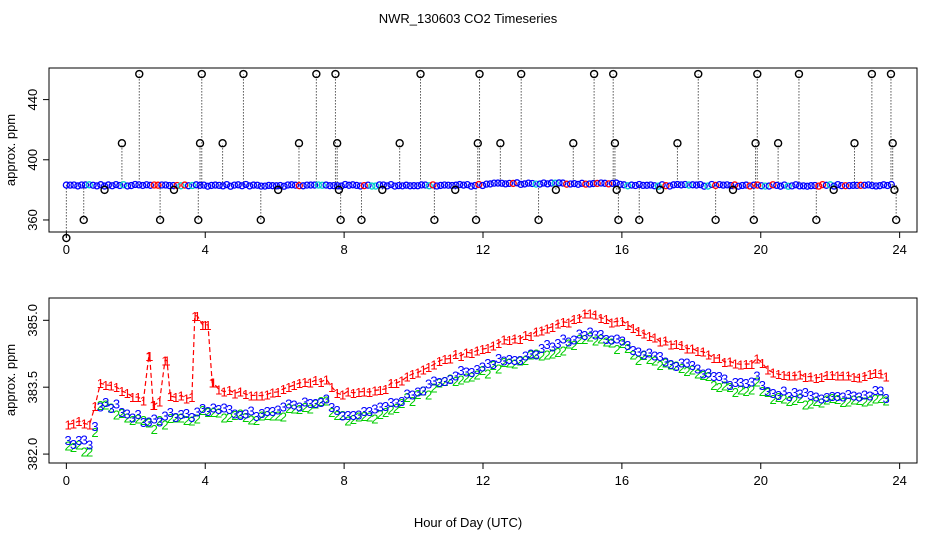  What do you see at coordinates (166, 360) in the screenshot?
I see `series-1-spike-point: 1` at bounding box center [166, 360].